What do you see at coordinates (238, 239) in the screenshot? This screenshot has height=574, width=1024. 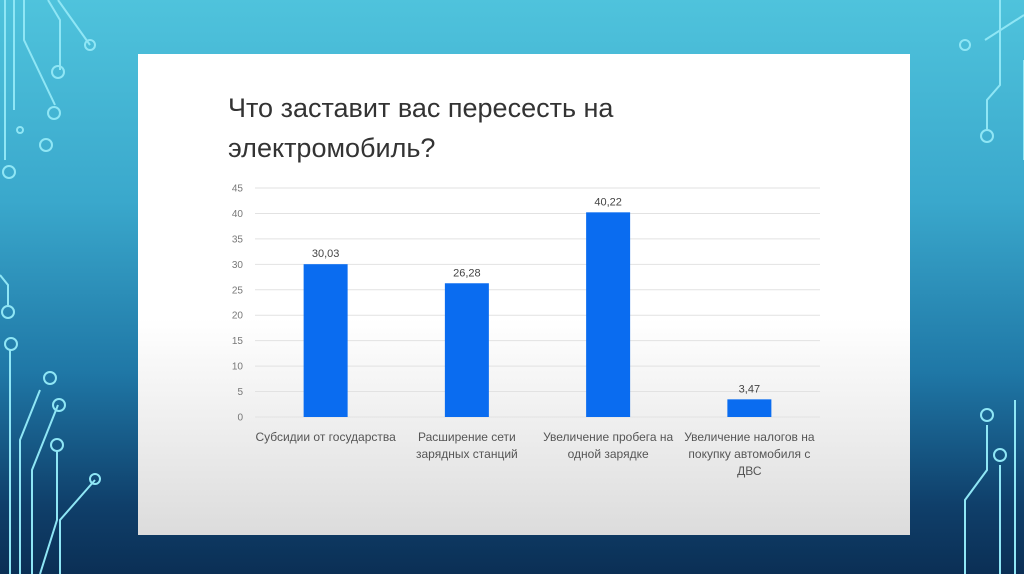 I see `y-tick-label: 35` at bounding box center [238, 239].